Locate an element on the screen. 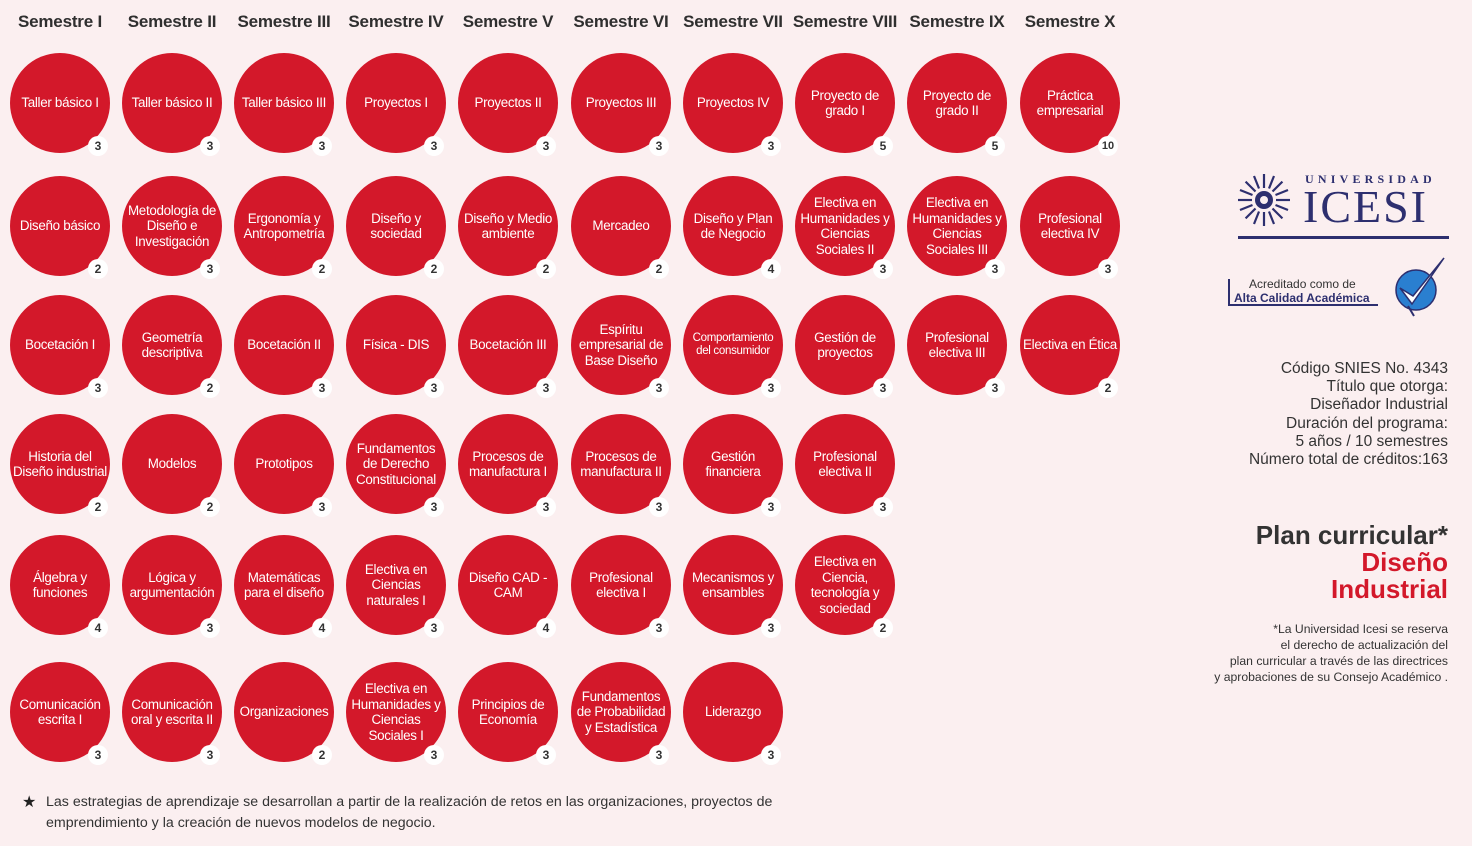 The height and width of the screenshot is (846, 1472). course-name: Electiva en Ciencias naturales I is located at coordinates (396, 584).